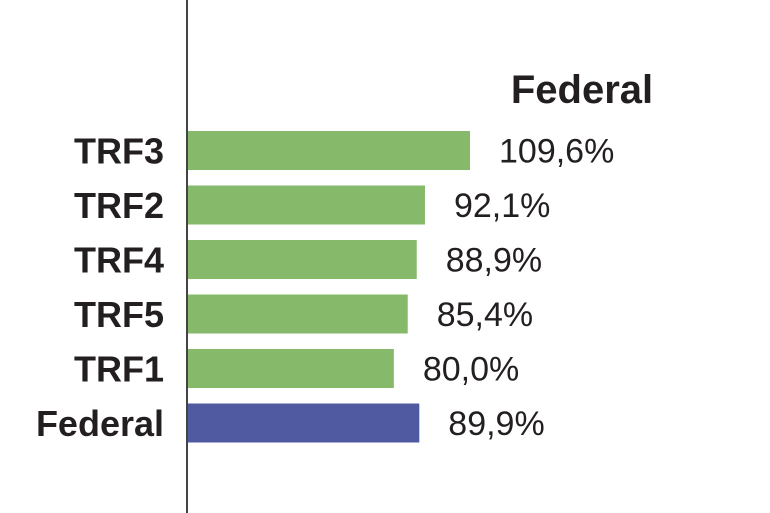 The image size is (770, 513). Describe the element at coordinates (485, 315) in the screenshot. I see `value-label-trf5: 85,4%` at that location.